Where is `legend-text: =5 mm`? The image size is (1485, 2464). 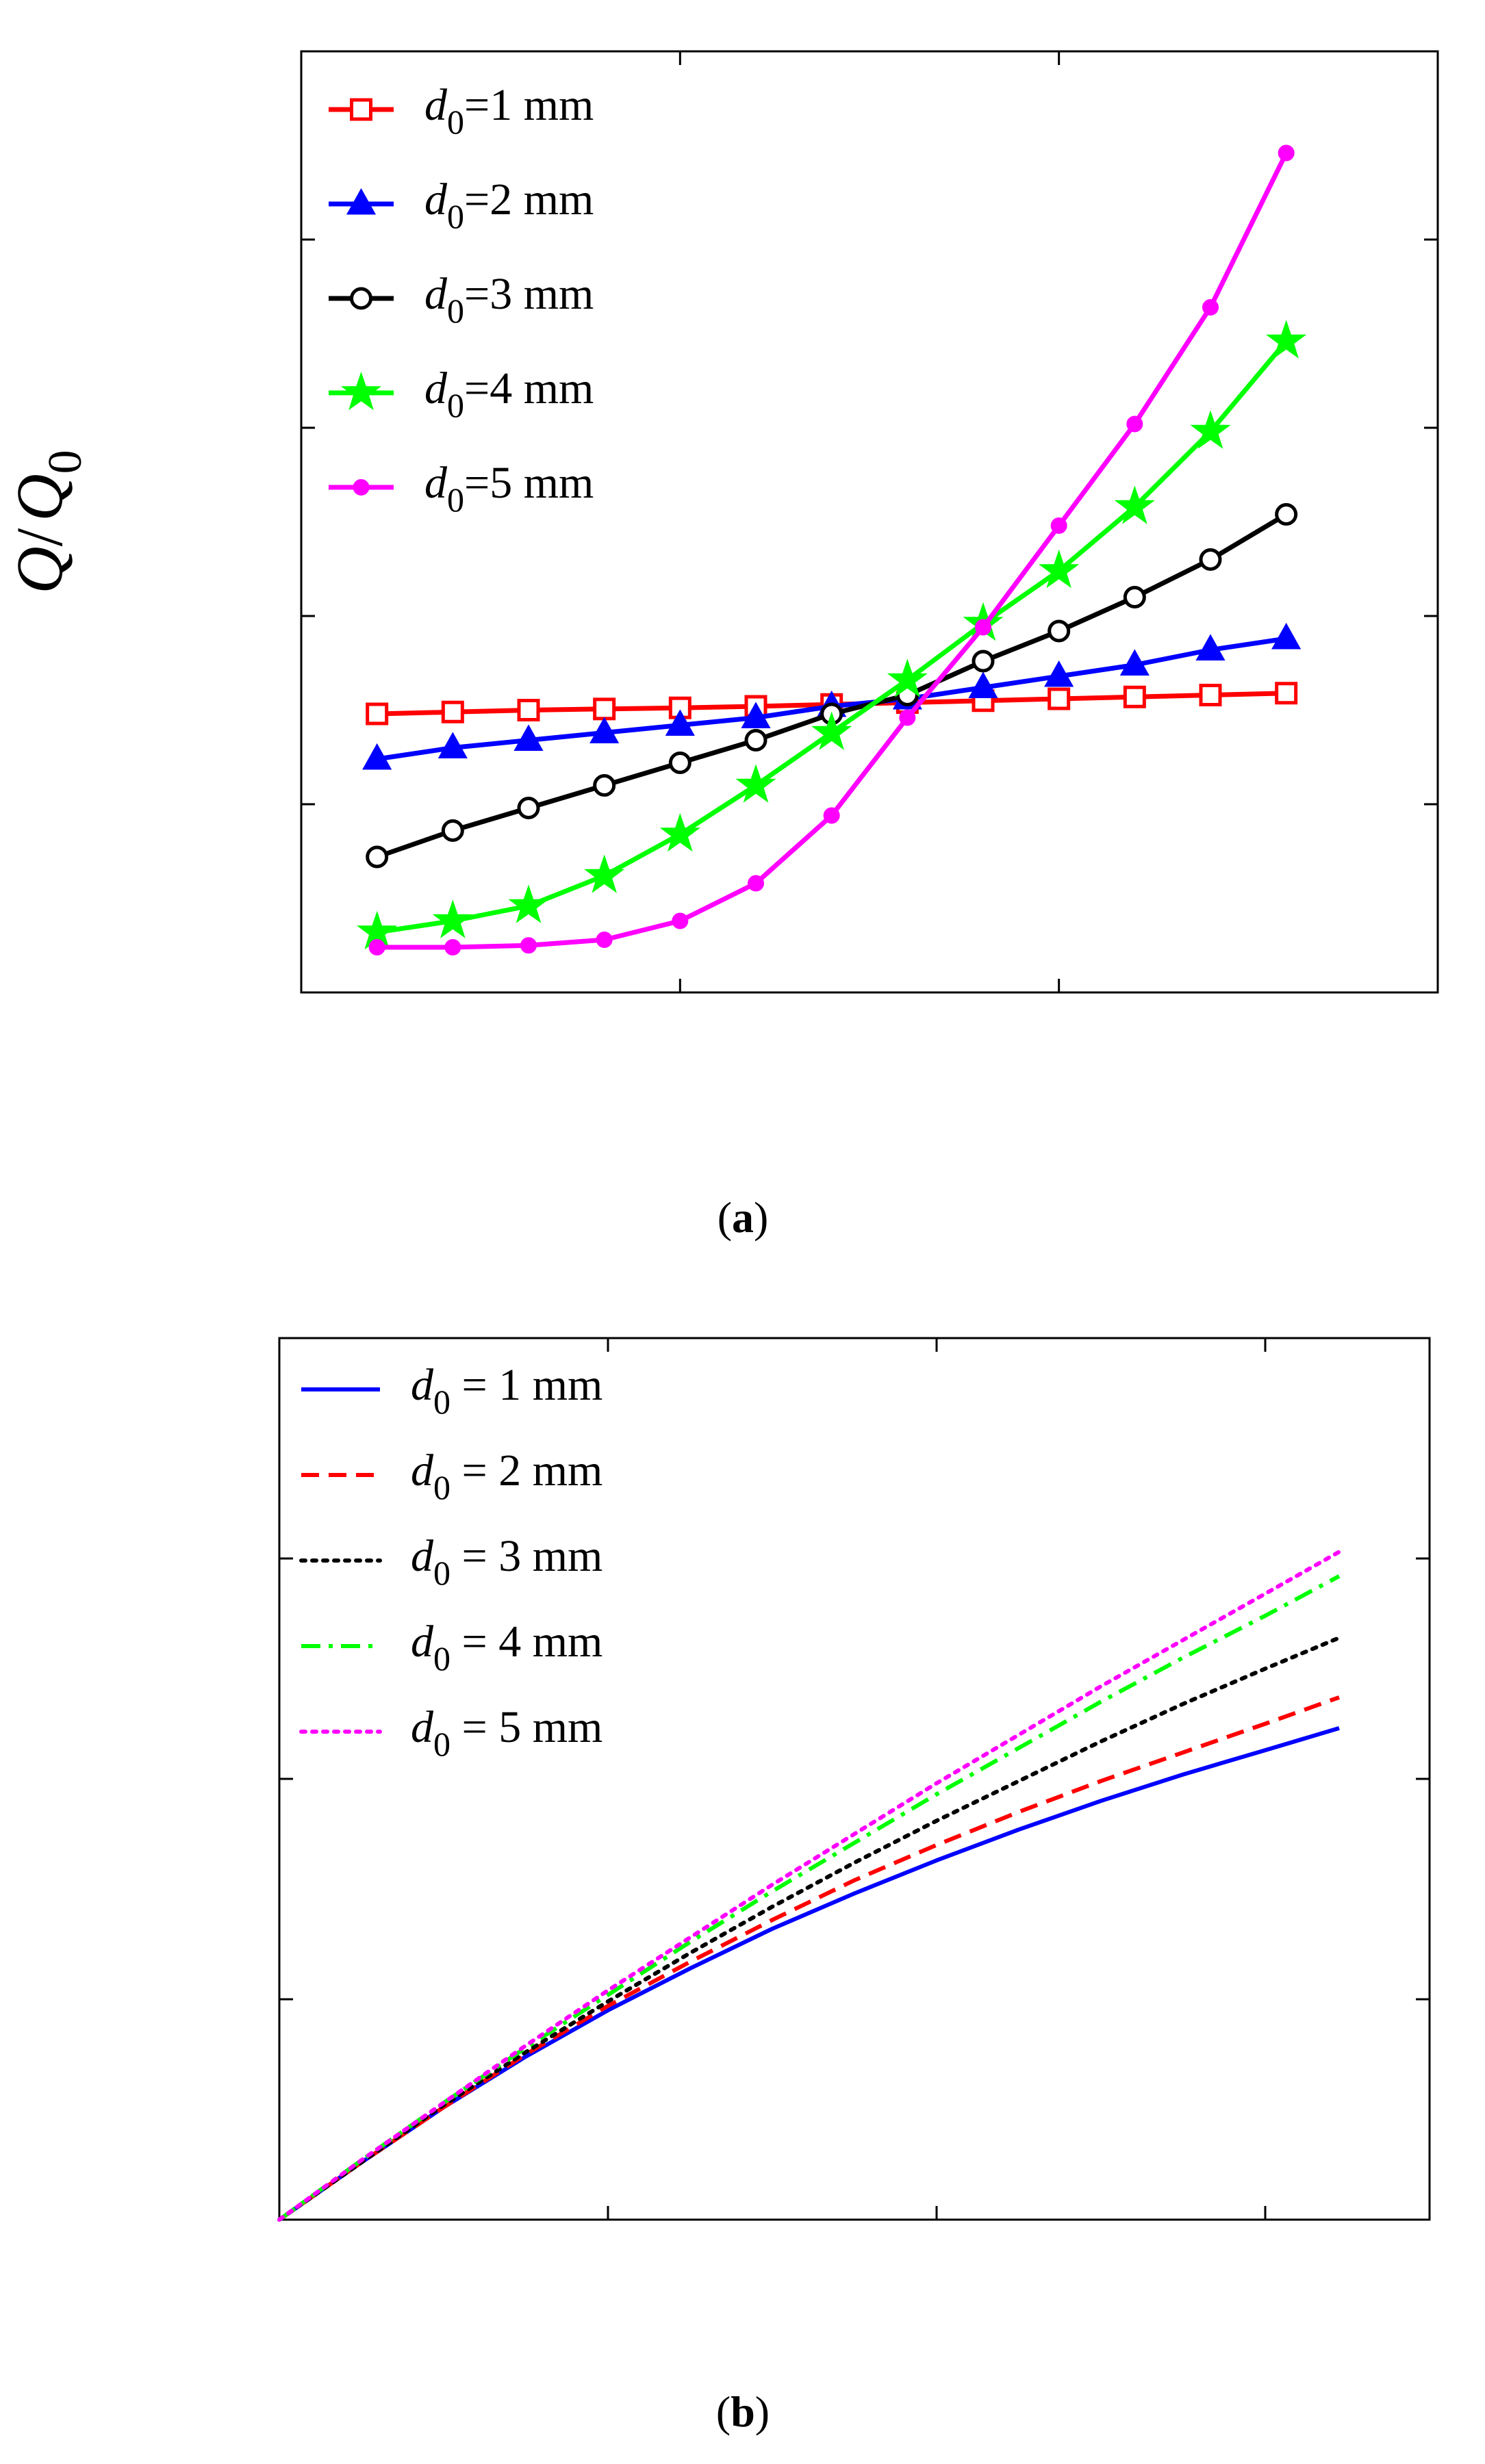 legend-text: =5 mm is located at coordinates (529, 483).